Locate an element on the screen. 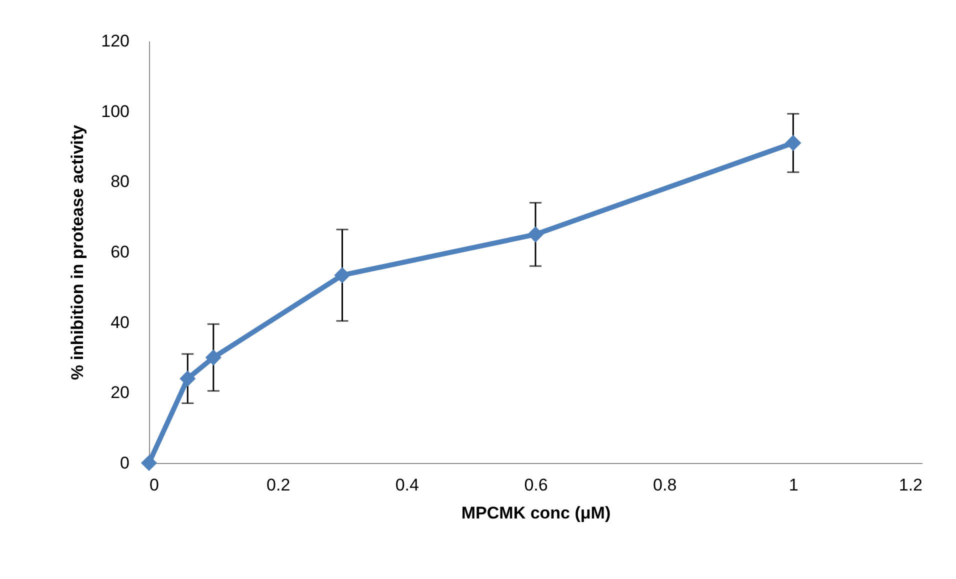 Image resolution: width=956 pixels, height=579 pixels. y-tick-label: 40 is located at coordinates (120, 322).